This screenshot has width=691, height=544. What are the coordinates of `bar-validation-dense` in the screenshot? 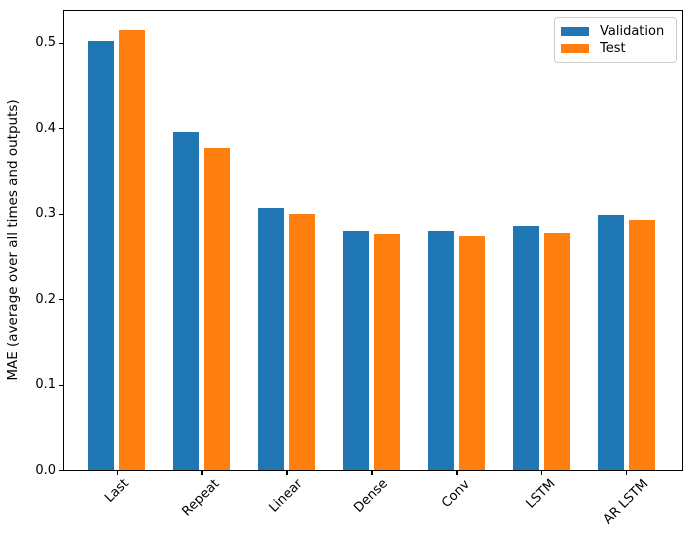 It's located at (355, 350).